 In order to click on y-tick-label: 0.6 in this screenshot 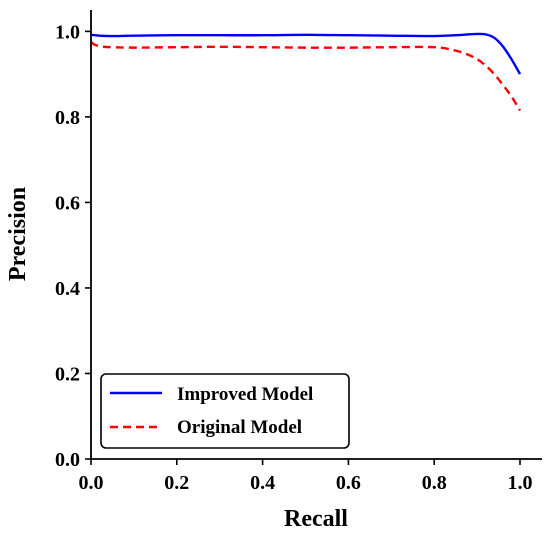, I will do `click(67, 203)`.